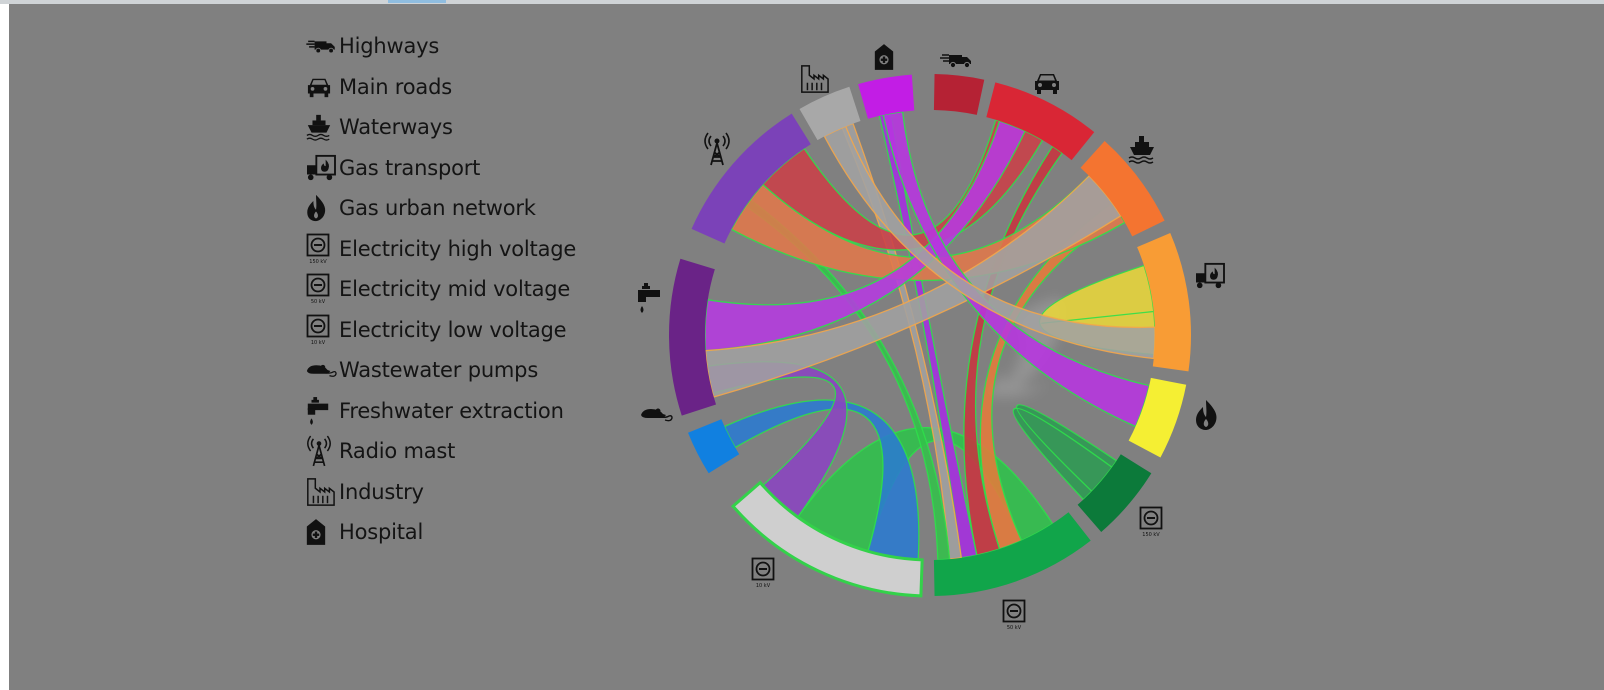 The image size is (1604, 690). I want to click on legend-item-electricity-low-voltage: 10 kV Electricity low voltage, so click(440, 330).